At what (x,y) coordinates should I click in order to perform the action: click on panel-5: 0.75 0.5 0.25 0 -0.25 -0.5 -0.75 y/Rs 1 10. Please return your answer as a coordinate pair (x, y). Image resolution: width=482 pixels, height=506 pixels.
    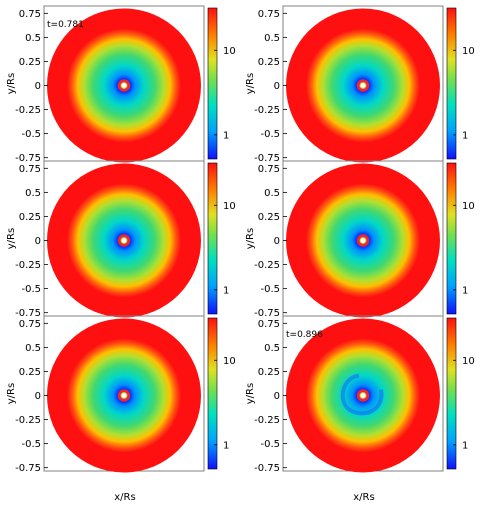
    Looking at the image, I should click on (121, 394).